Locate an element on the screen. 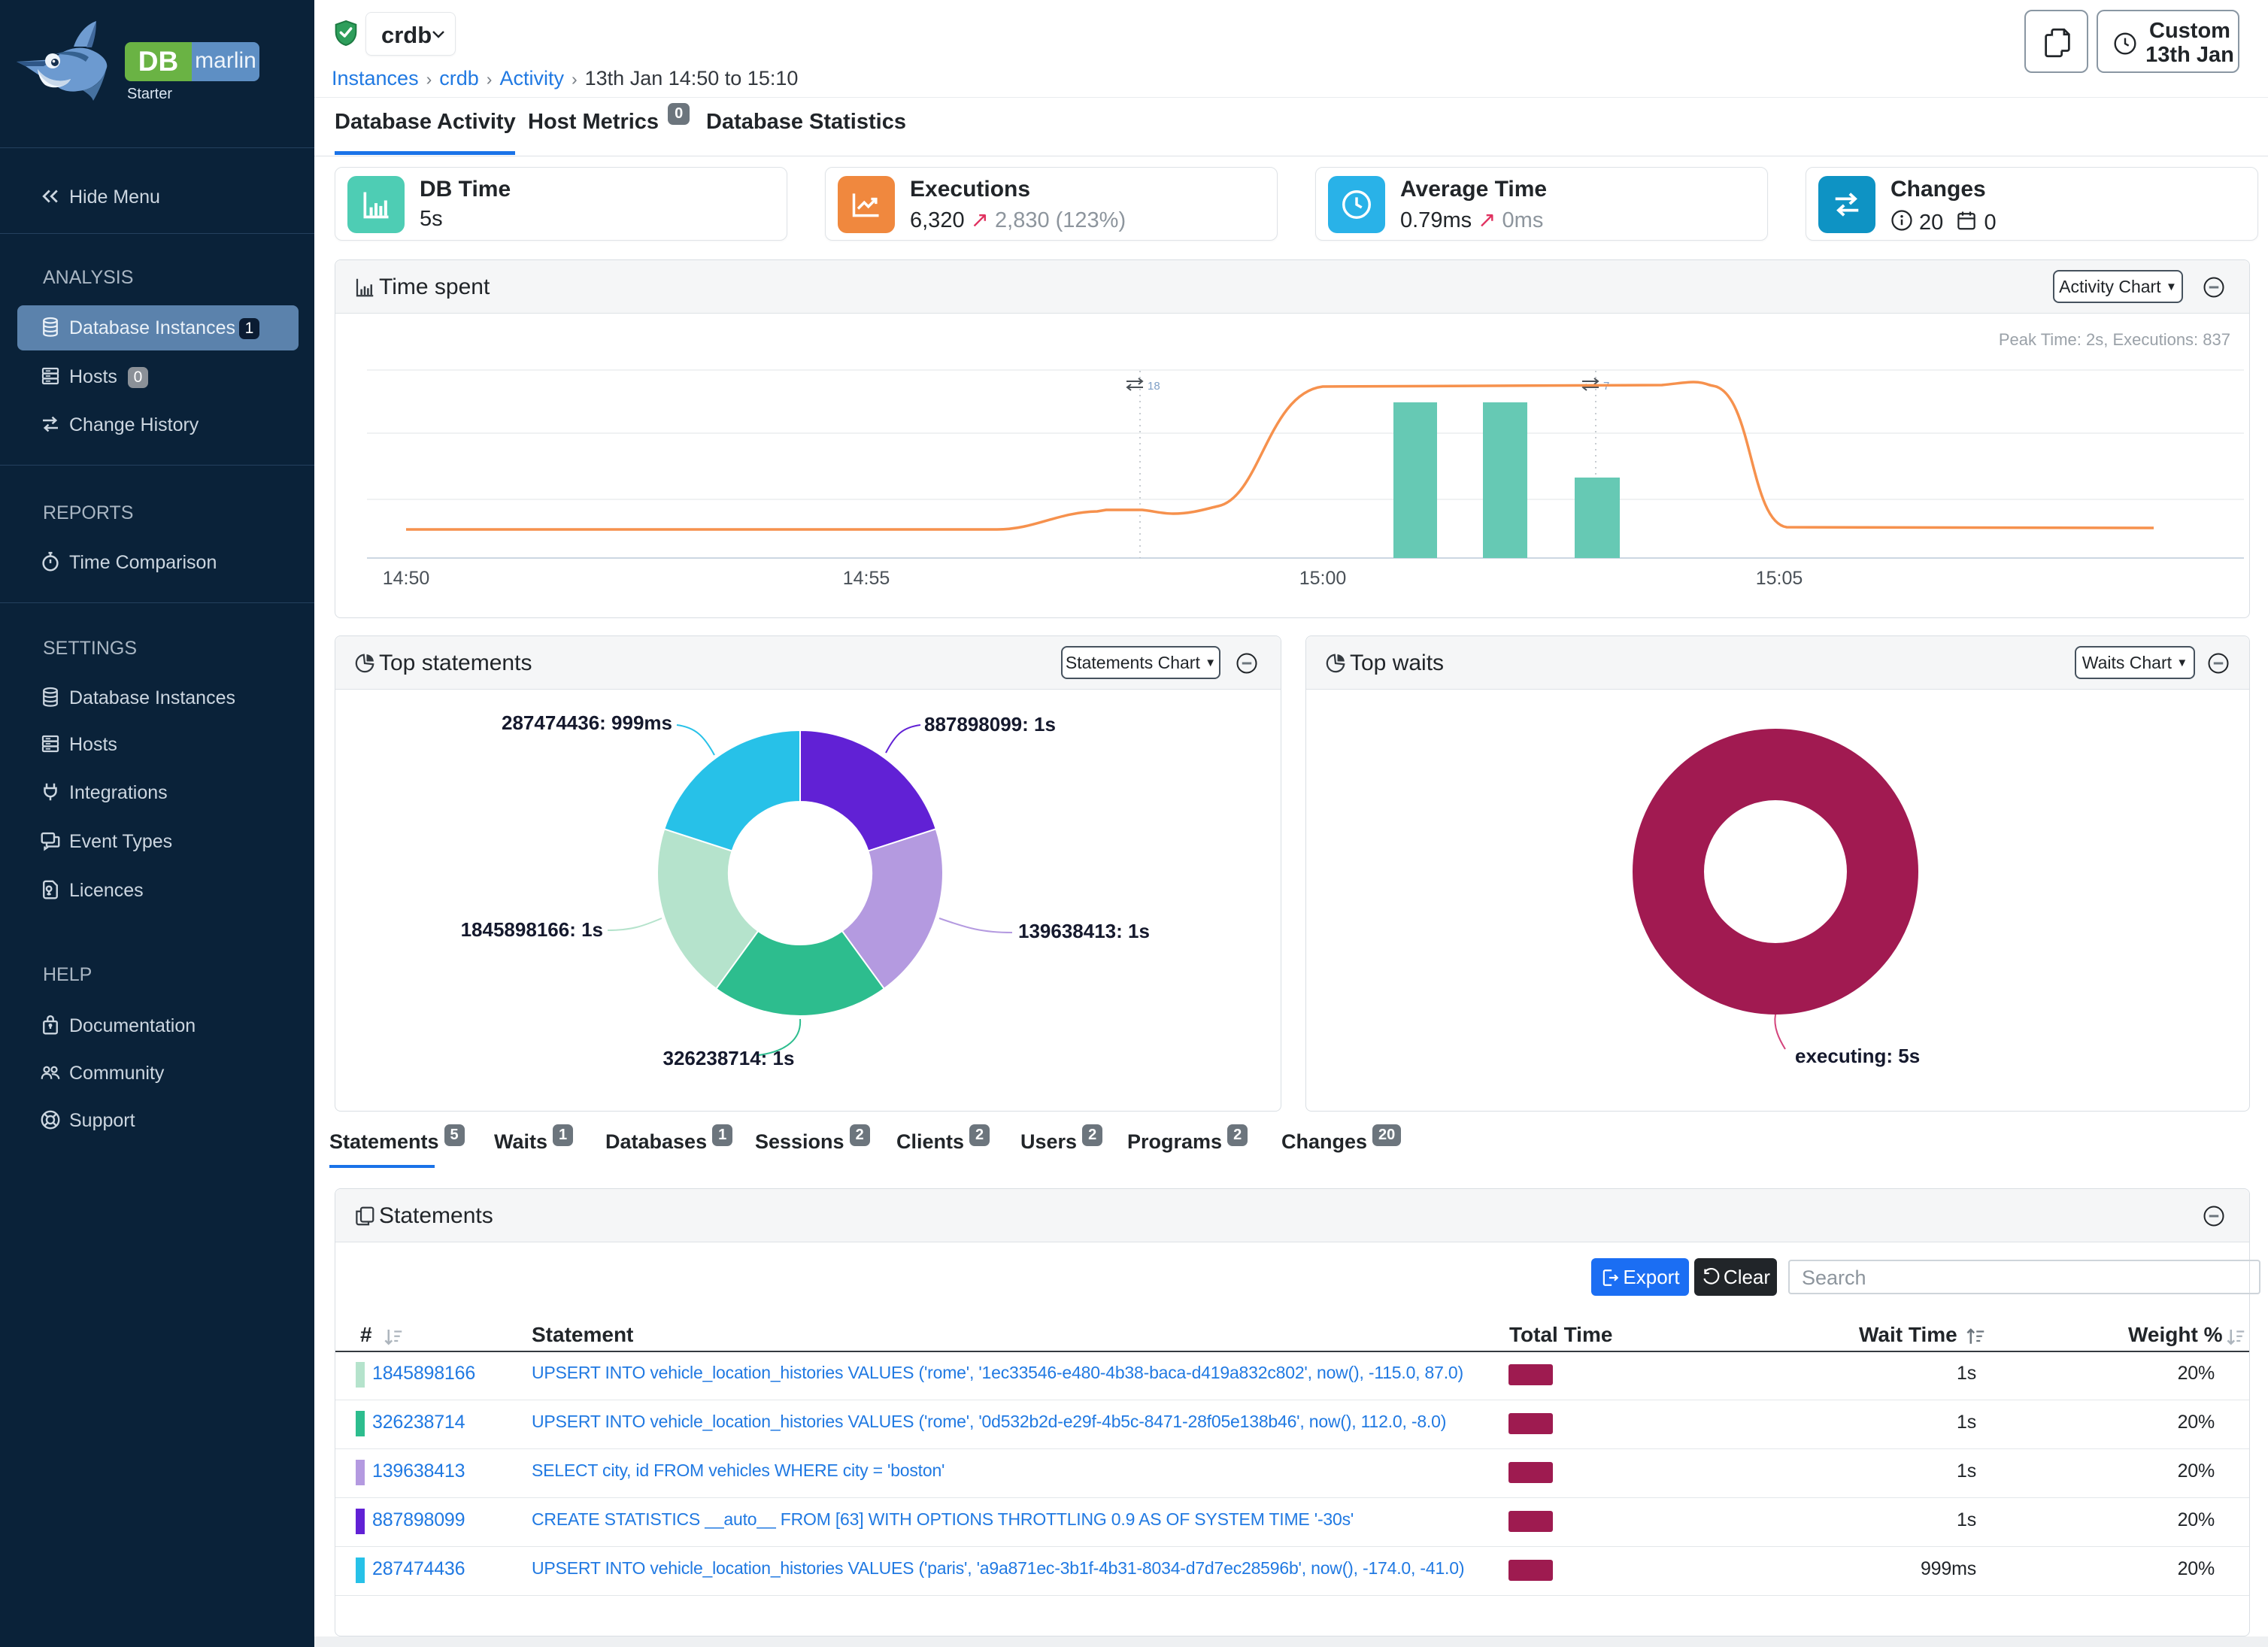 This screenshot has height=1647, width=2268. svg-text: 139638413: 1s is located at coordinates (1084, 931).